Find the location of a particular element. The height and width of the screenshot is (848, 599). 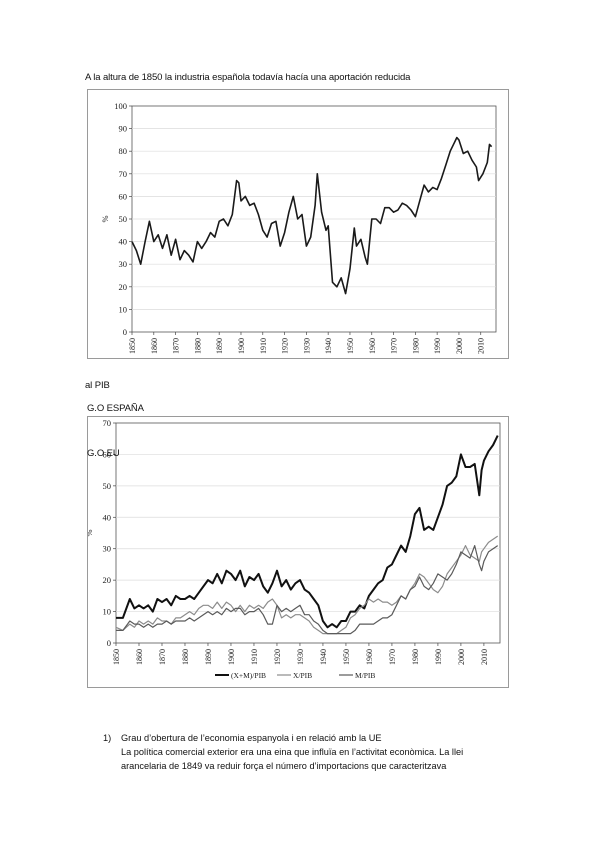

legend-label: X/PIB is located at coordinates (302, 675).